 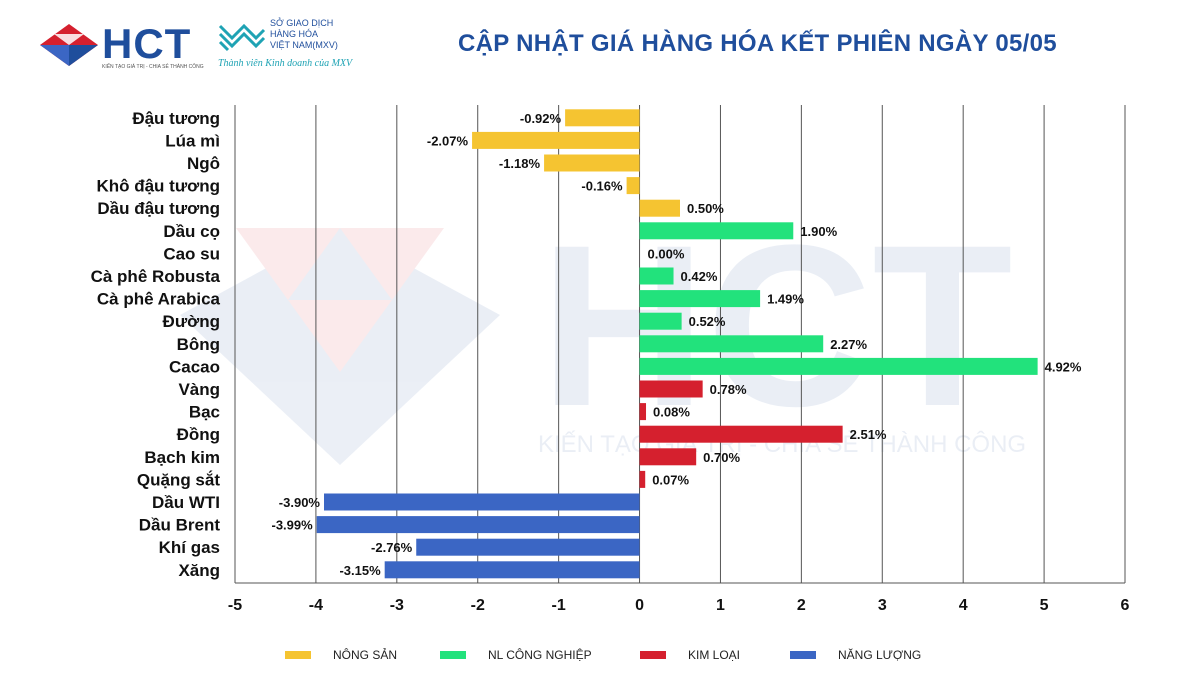 What do you see at coordinates (602, 186) in the screenshot?
I see `value-label: -0.16%` at bounding box center [602, 186].